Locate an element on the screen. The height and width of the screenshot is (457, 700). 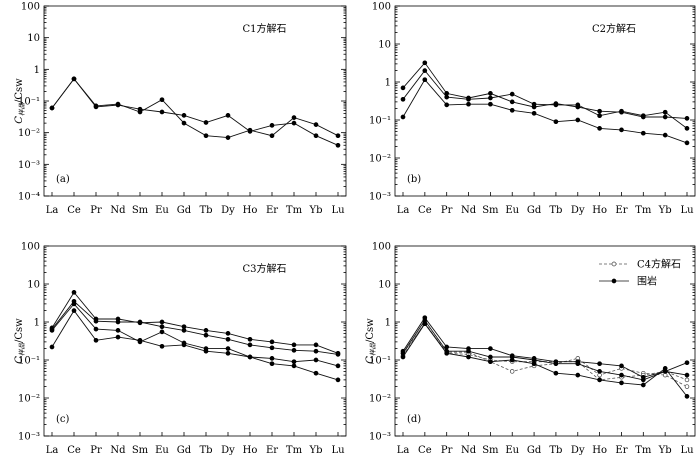
panel-label: (d) is located at coordinates (414, 419).